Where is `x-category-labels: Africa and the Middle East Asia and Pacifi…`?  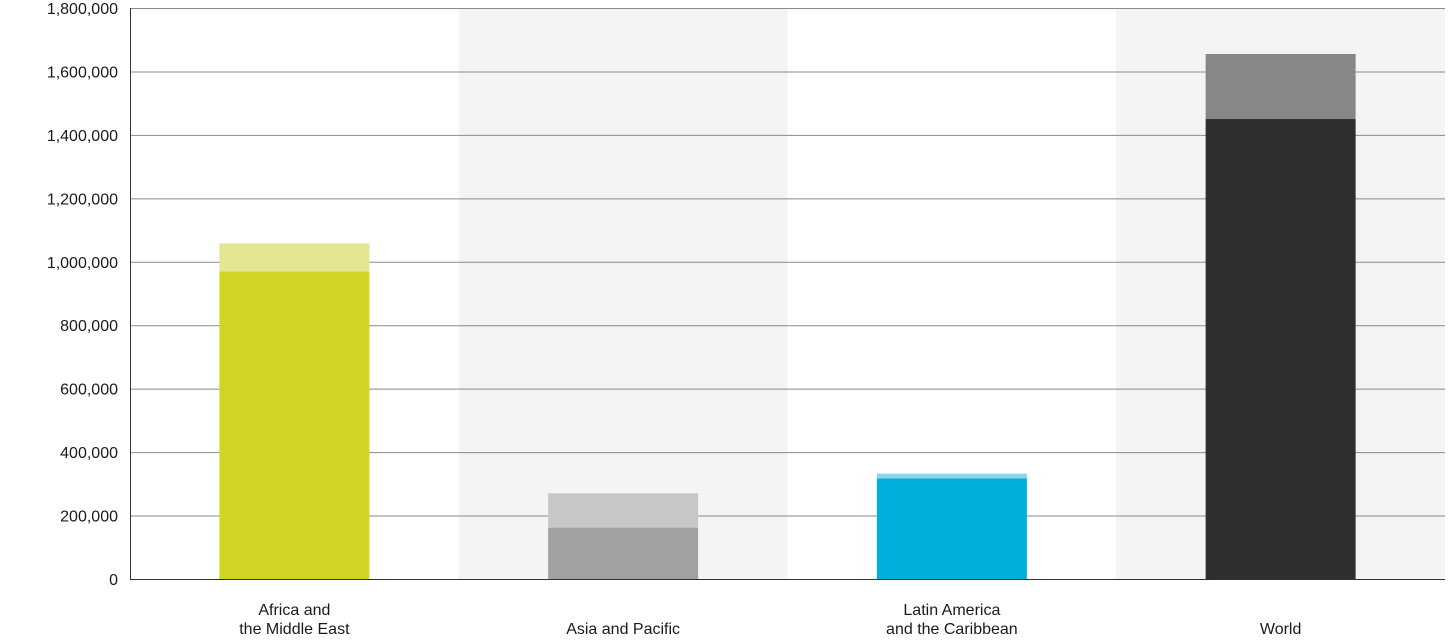 x-category-labels: Africa and the Middle East Asia and Pacifi… is located at coordinates (770, 620).